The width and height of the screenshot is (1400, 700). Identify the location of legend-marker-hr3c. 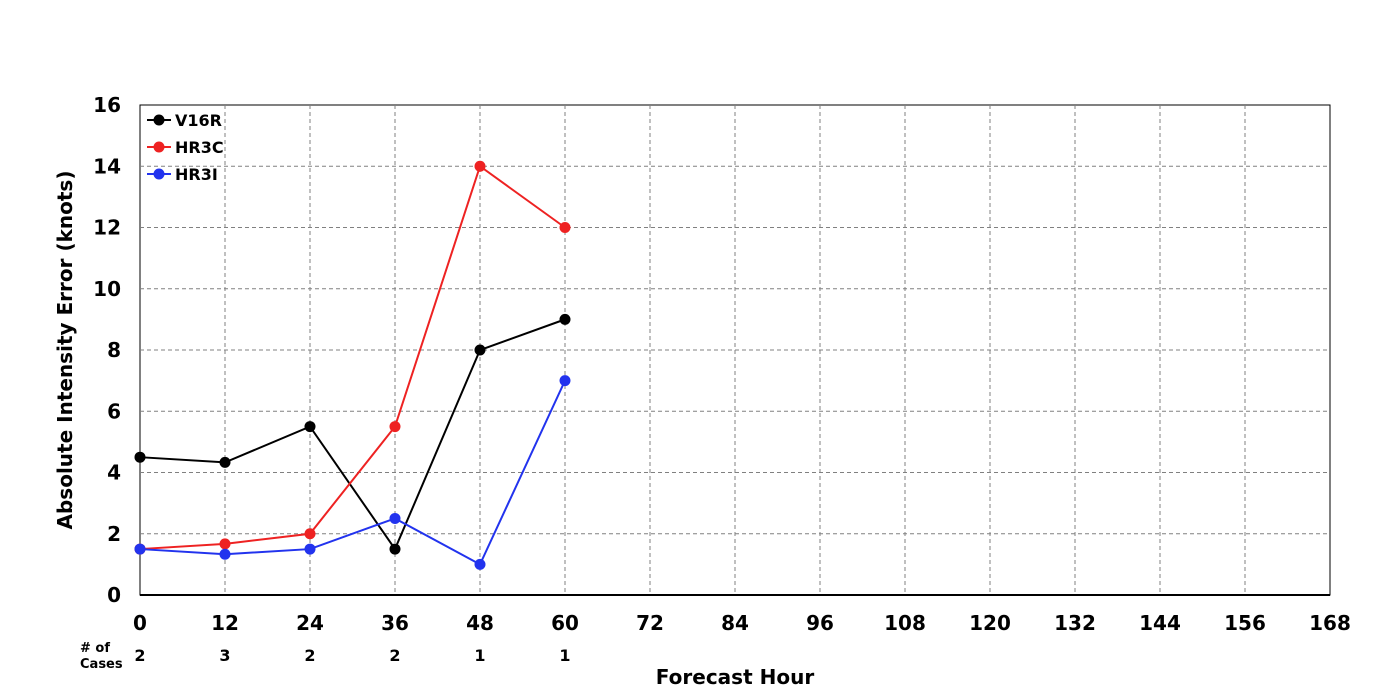
(159, 147).